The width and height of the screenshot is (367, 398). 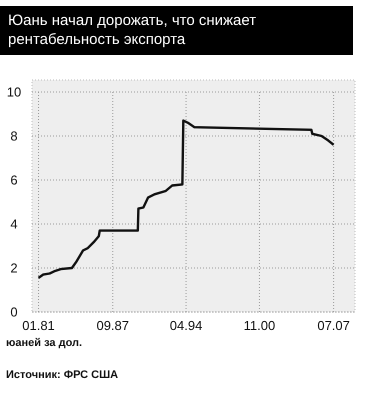 I want to click on y-tick-label: 6, so click(x=14, y=180).